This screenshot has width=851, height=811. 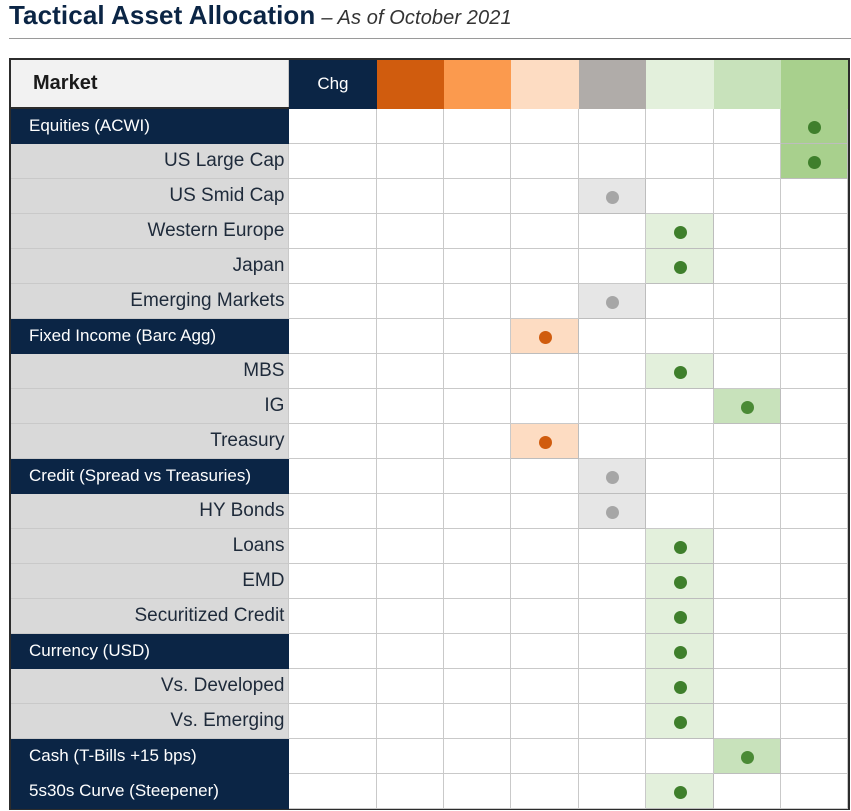 What do you see at coordinates (429, 755) in the screenshot?
I see `table-row: Cash (T-Bills +15 bps)` at bounding box center [429, 755].